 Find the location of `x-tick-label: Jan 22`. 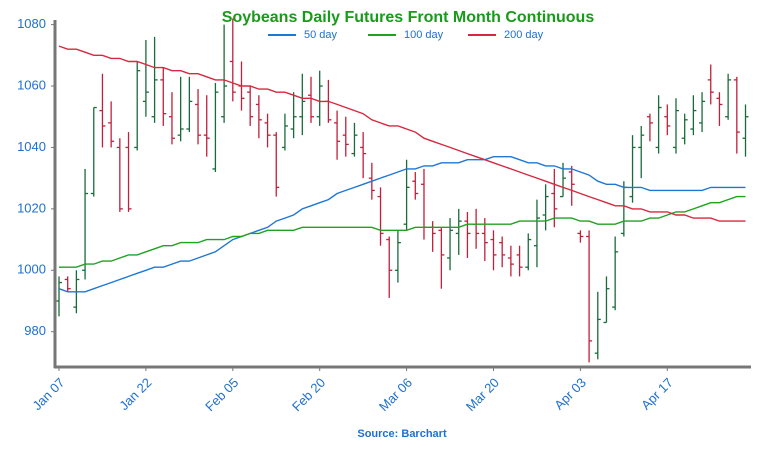

x-tick-label: Jan 22 is located at coordinates (135, 394).